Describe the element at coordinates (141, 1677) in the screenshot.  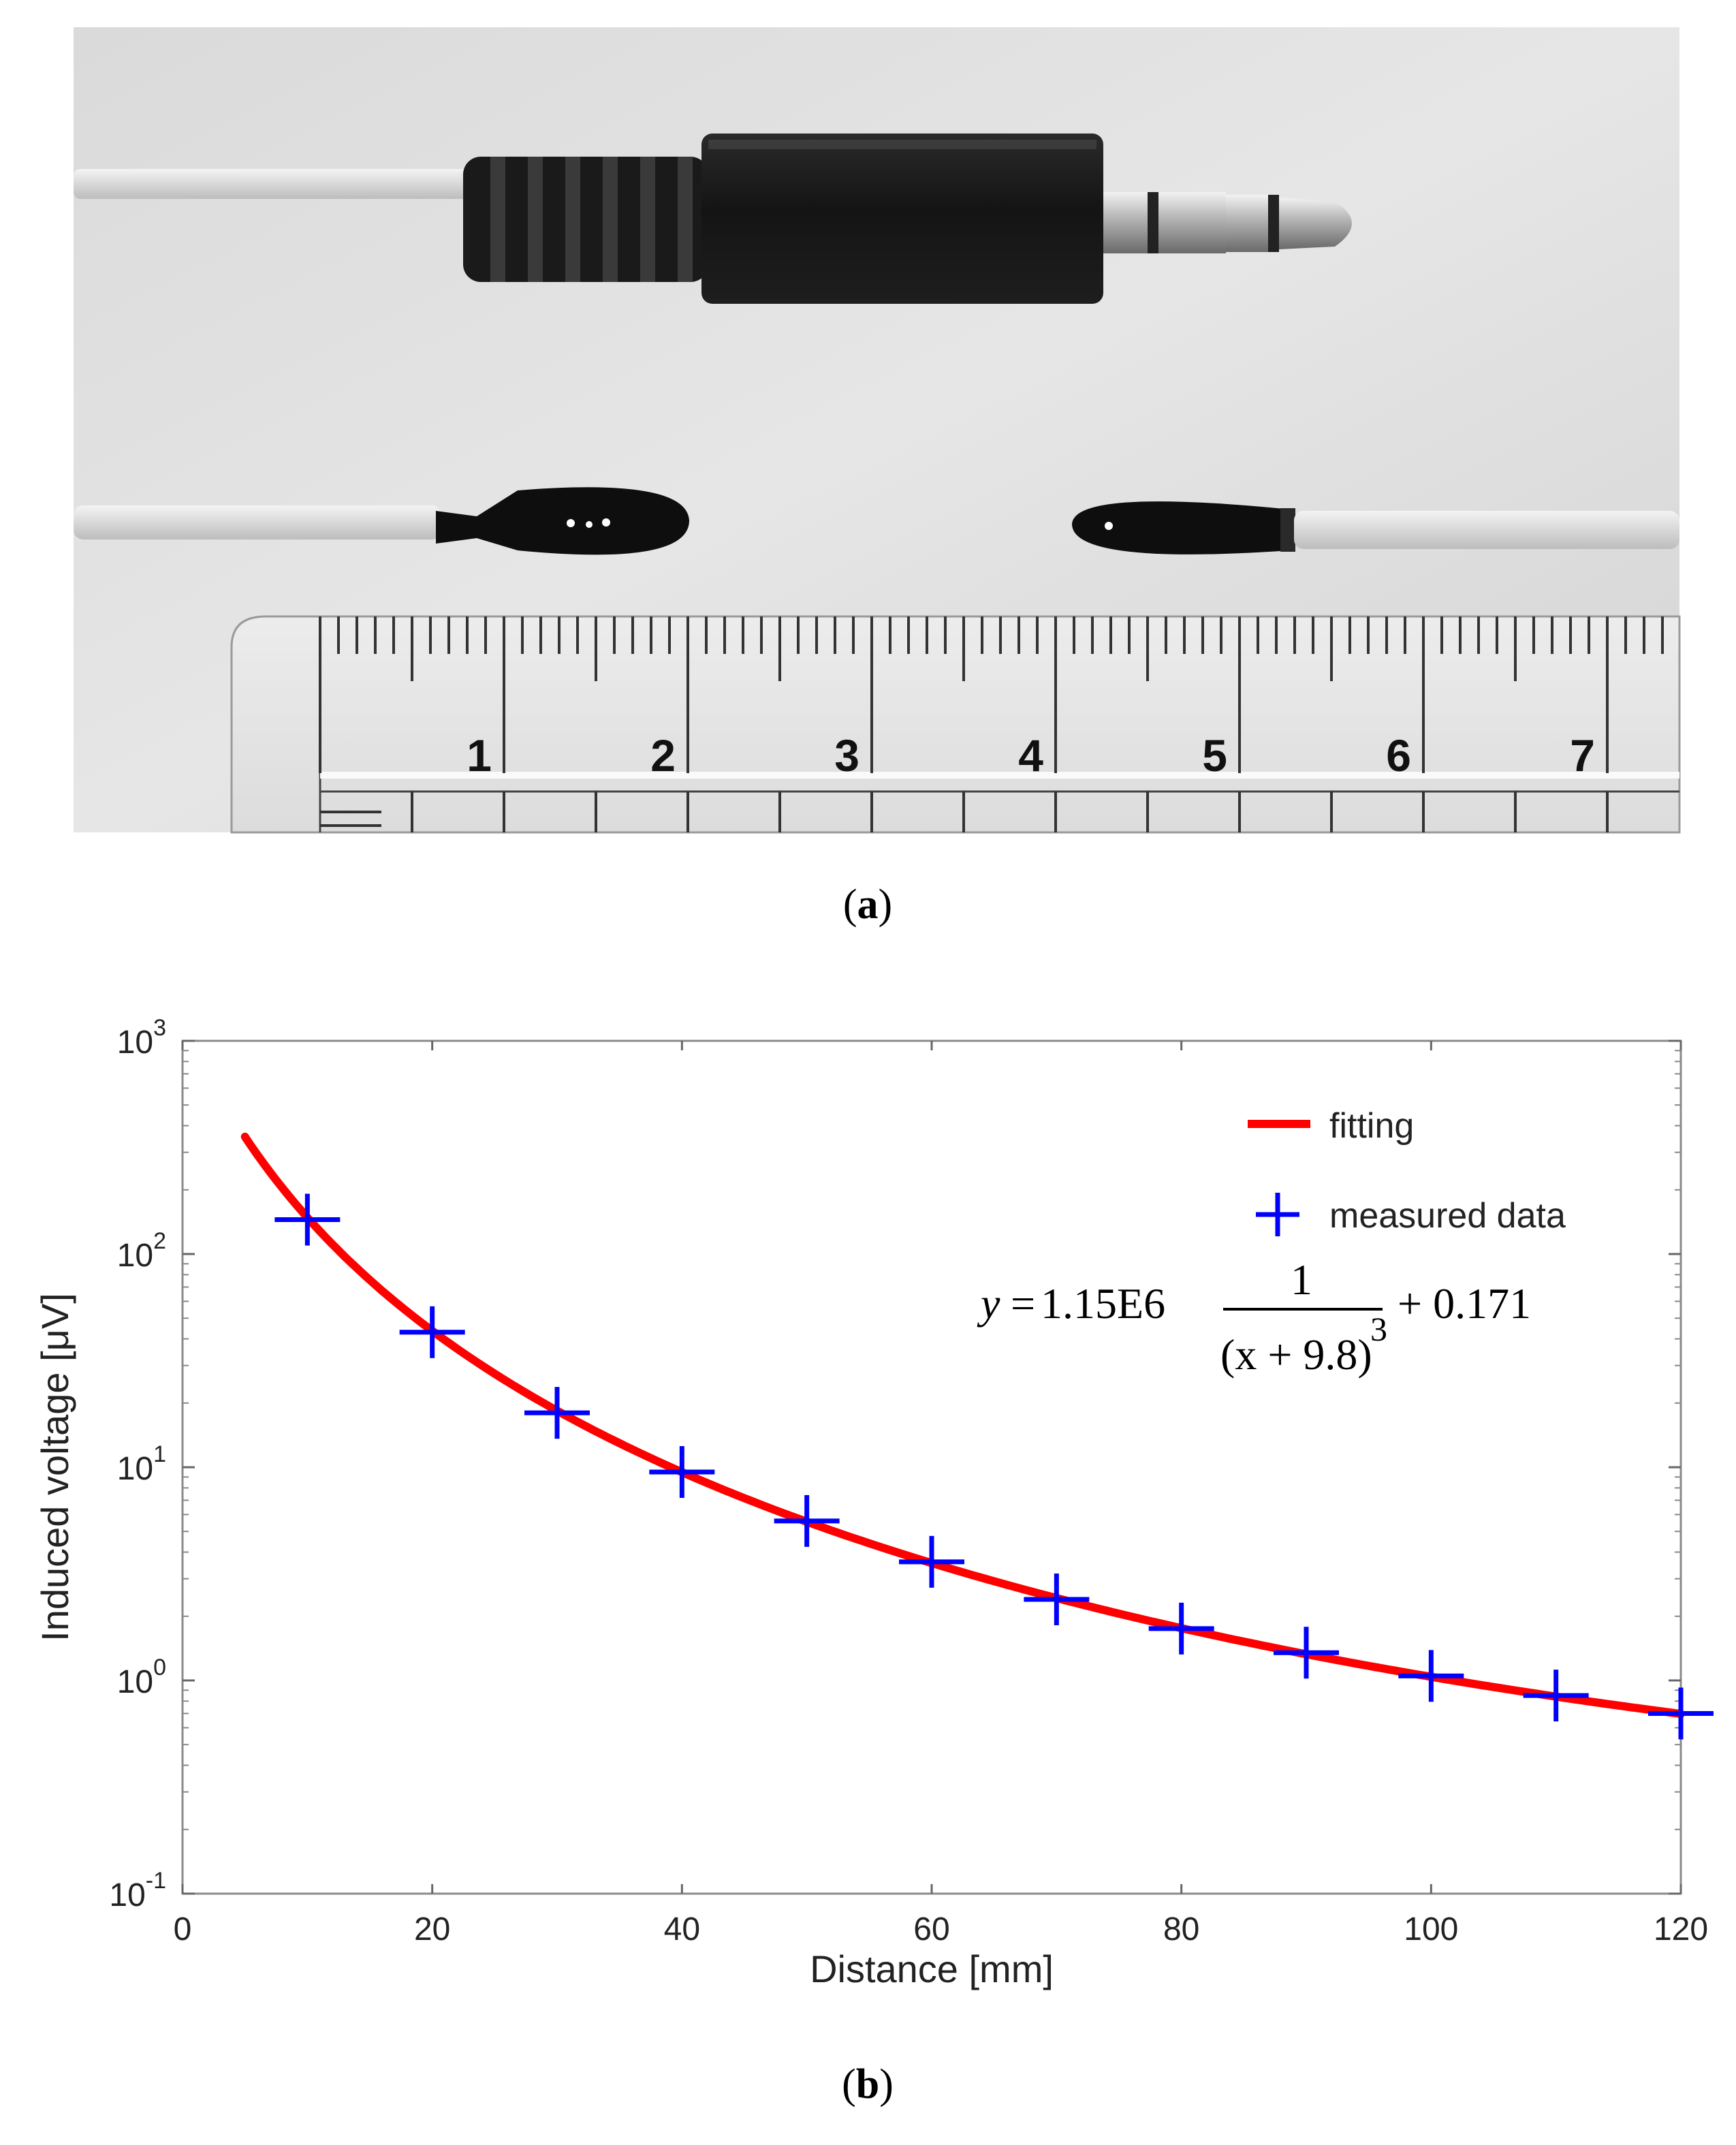
I see `y-tick-label: 10⁰` at that location.